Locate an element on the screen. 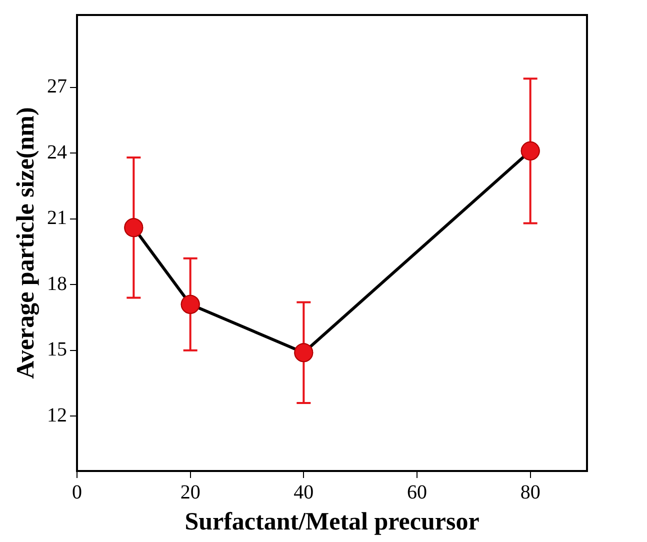 The width and height of the screenshot is (647, 542). x-tick-label: 0 is located at coordinates (77, 492).